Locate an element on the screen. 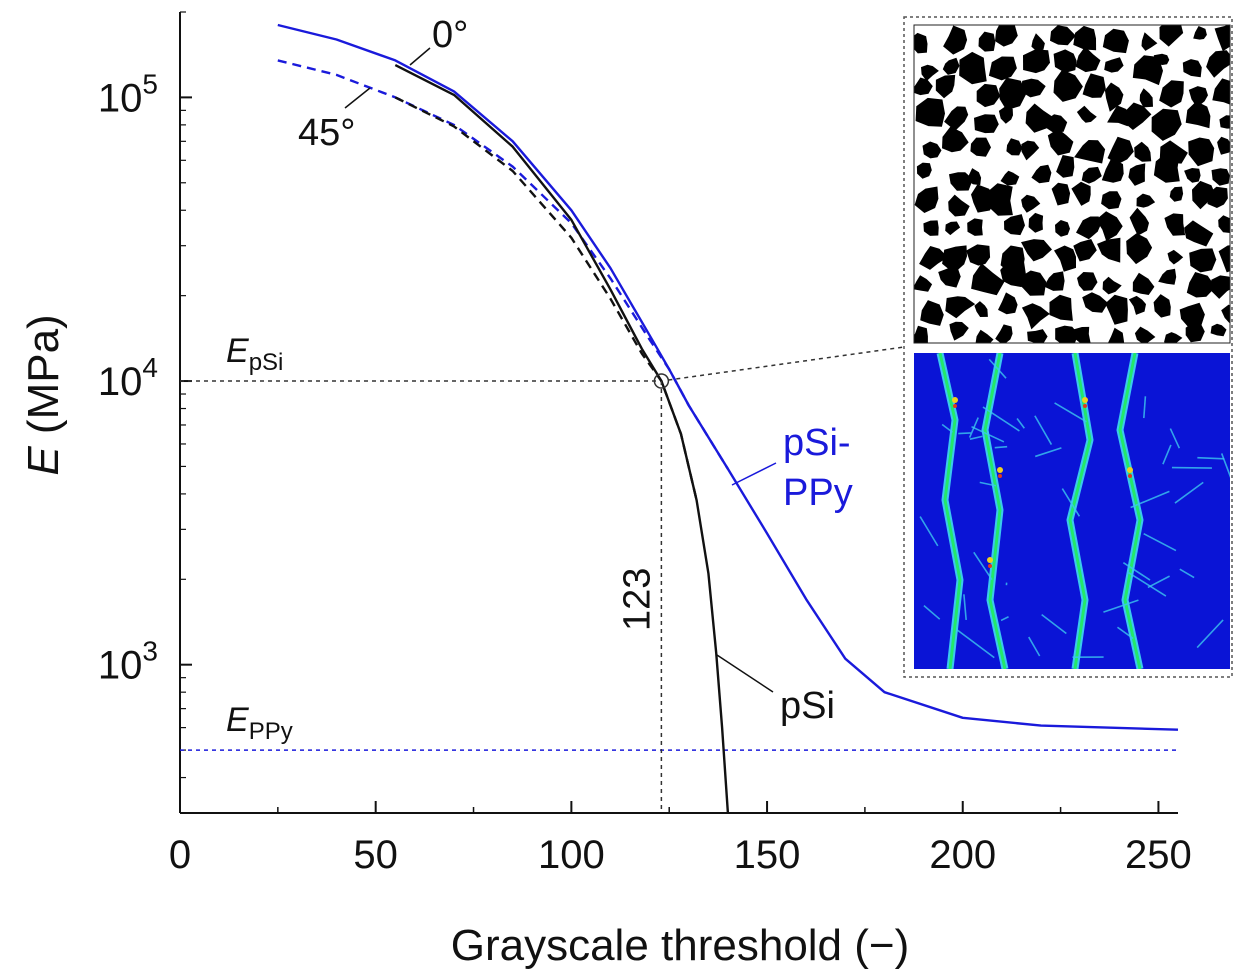 The image size is (1235, 977). threshold-circle is located at coordinates (661, 381).